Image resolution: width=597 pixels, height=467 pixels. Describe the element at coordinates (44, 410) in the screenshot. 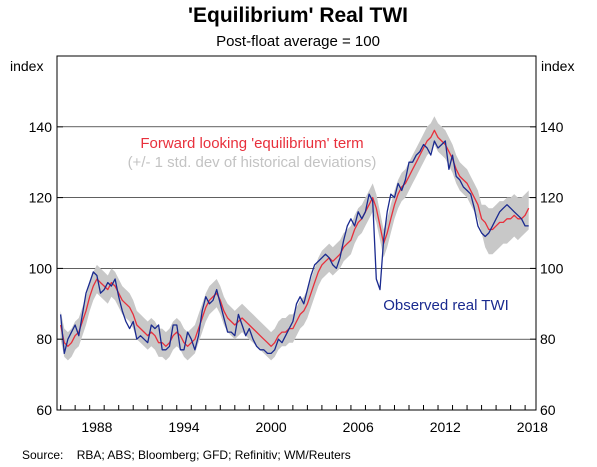

I see `y-tick-label-left: 60` at that location.